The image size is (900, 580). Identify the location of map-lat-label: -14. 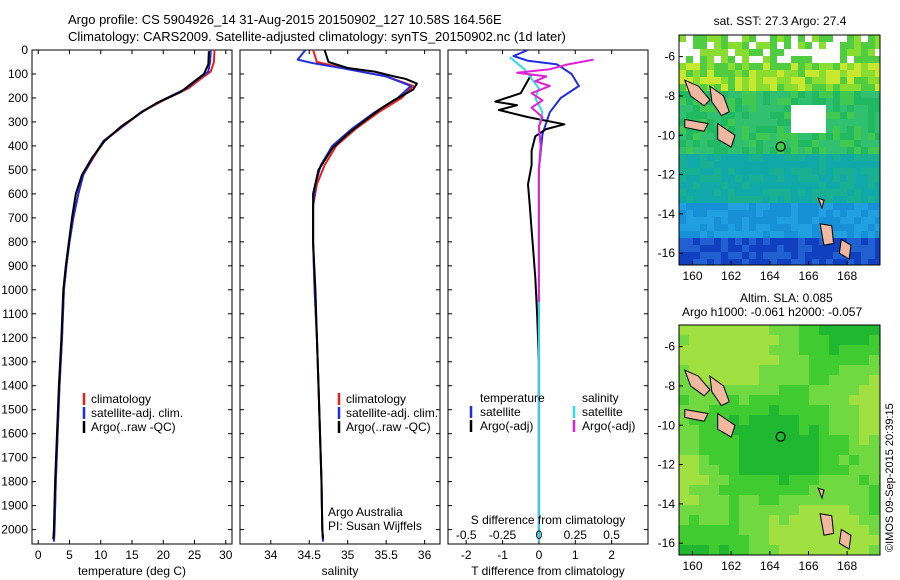
(667, 214).